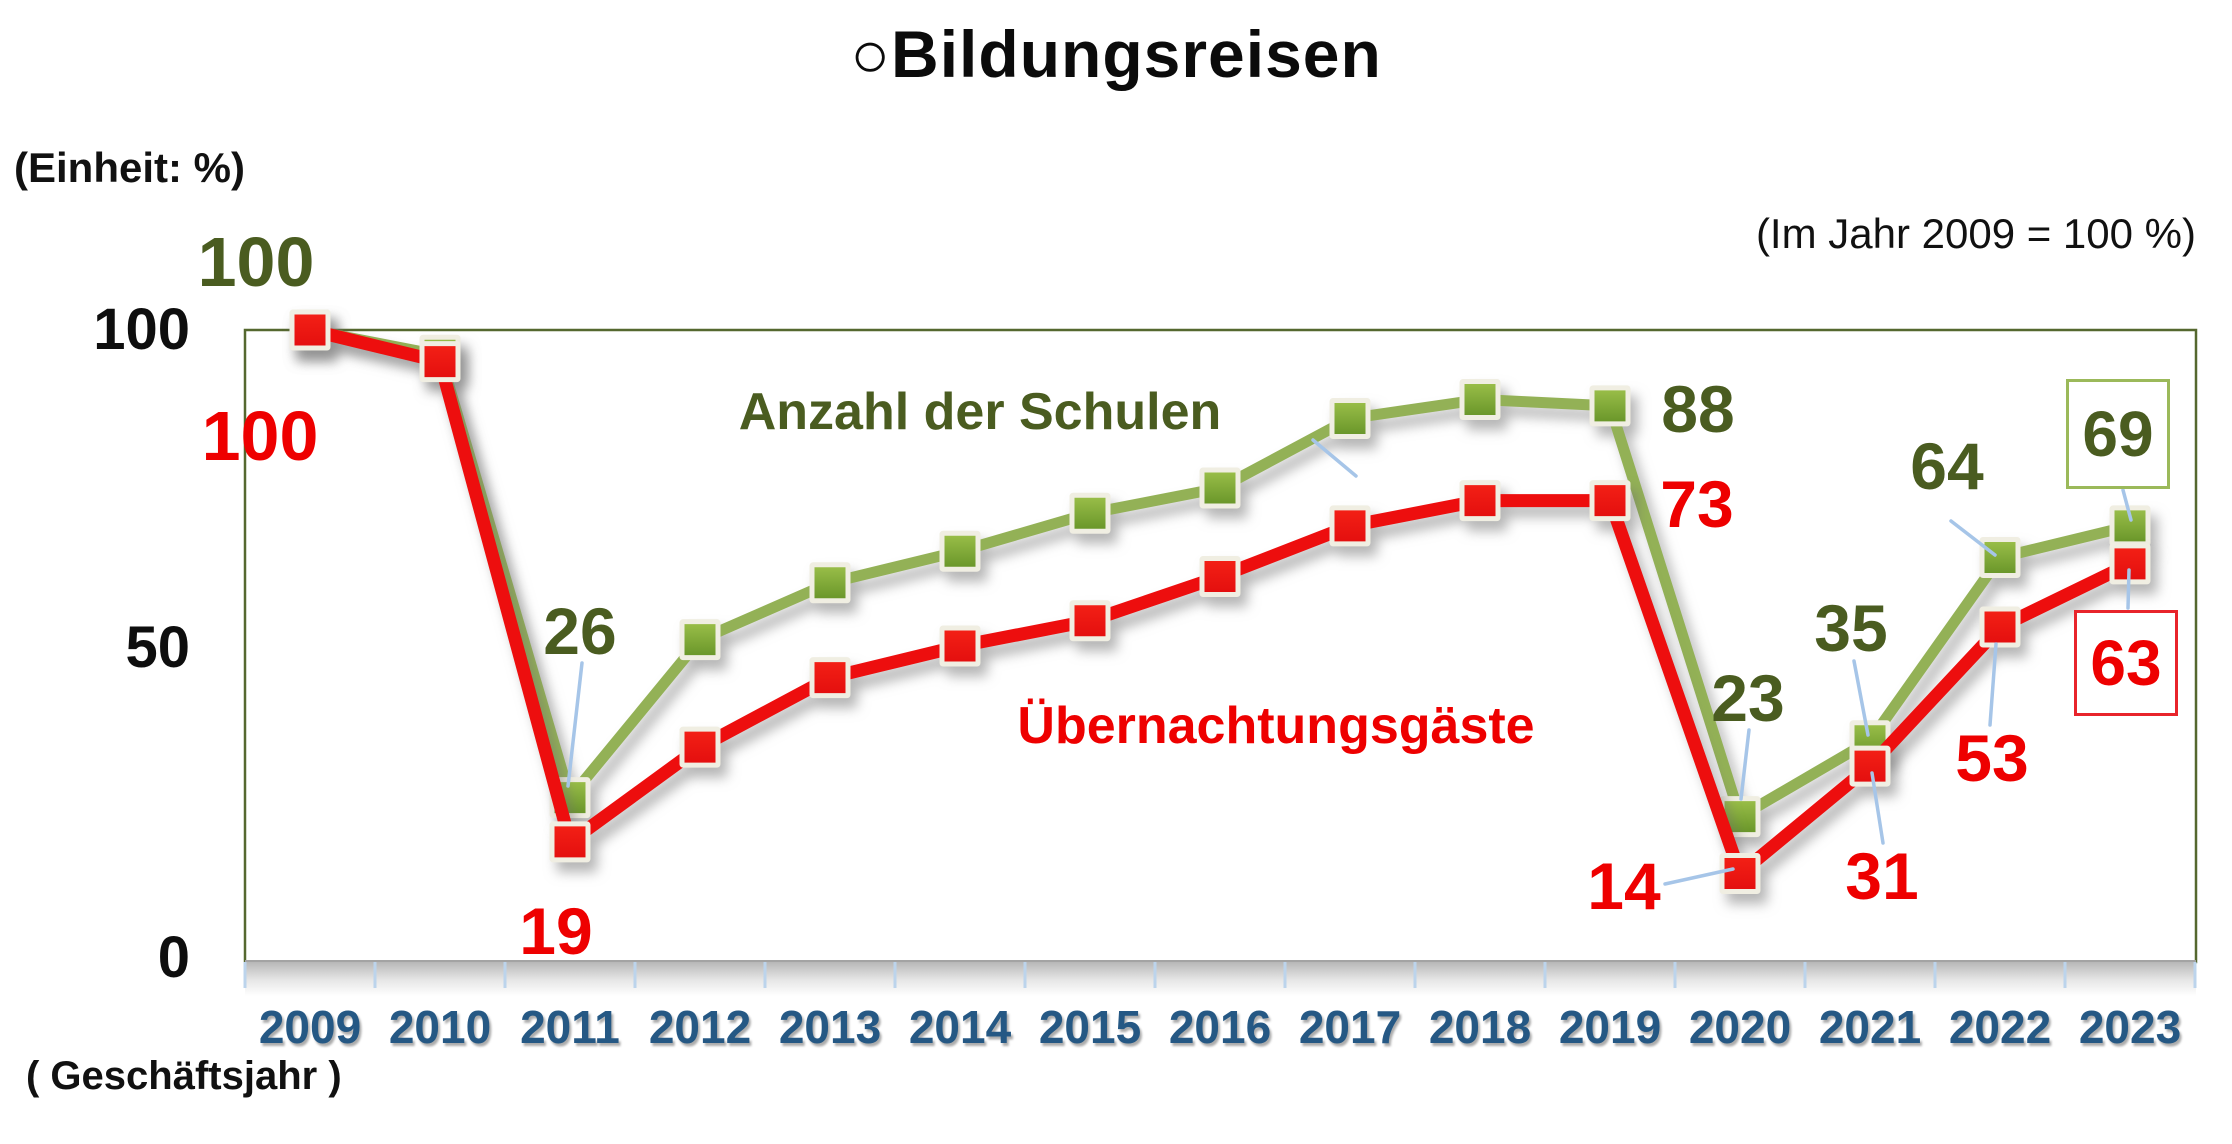 The width and height of the screenshot is (2232, 1144). What do you see at coordinates (1090, 513) in the screenshot?
I see `marker-schulen-2015` at bounding box center [1090, 513].